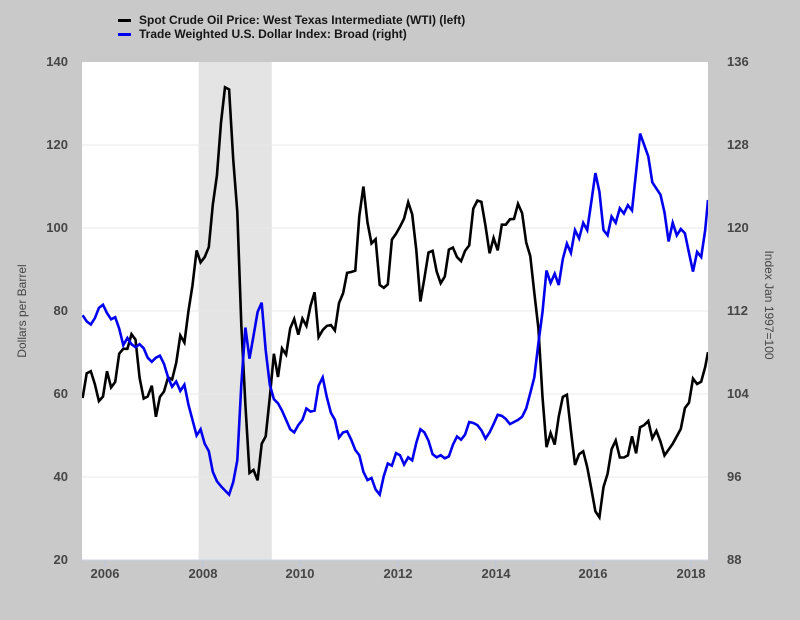  I want to click on y-axis-tick-label-right: 88, so click(734, 559).